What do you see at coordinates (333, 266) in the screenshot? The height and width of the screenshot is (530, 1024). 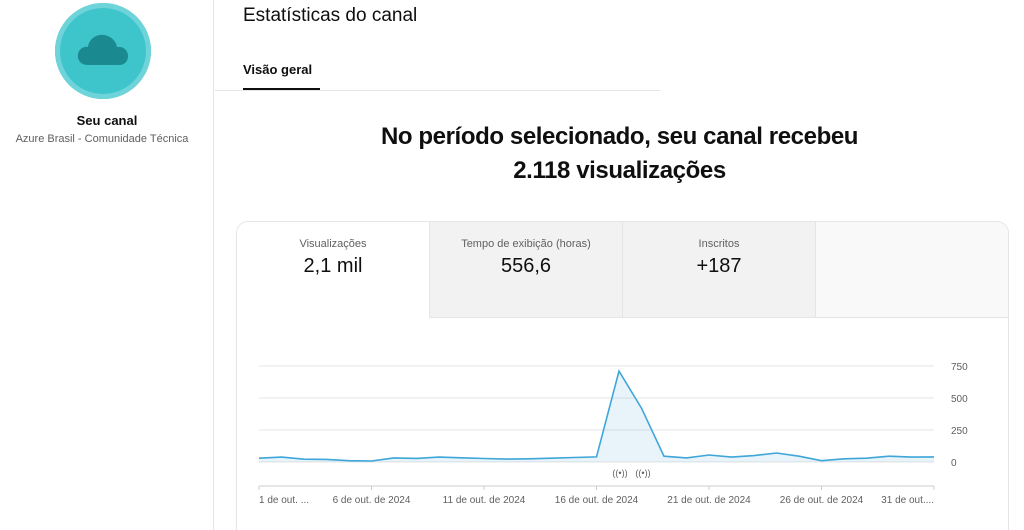 I see `metric-value: 2,1 mil` at bounding box center [333, 266].